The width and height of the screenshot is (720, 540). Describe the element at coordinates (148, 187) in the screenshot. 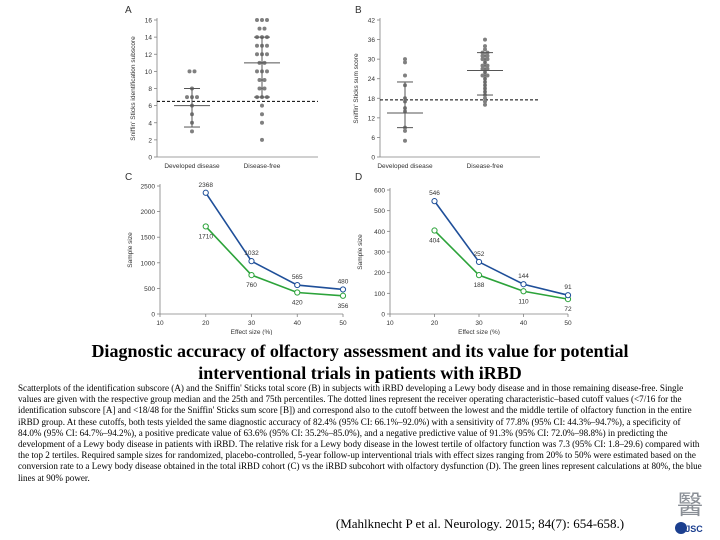

I see `panel-c-y-tick-label: 2500` at that location.